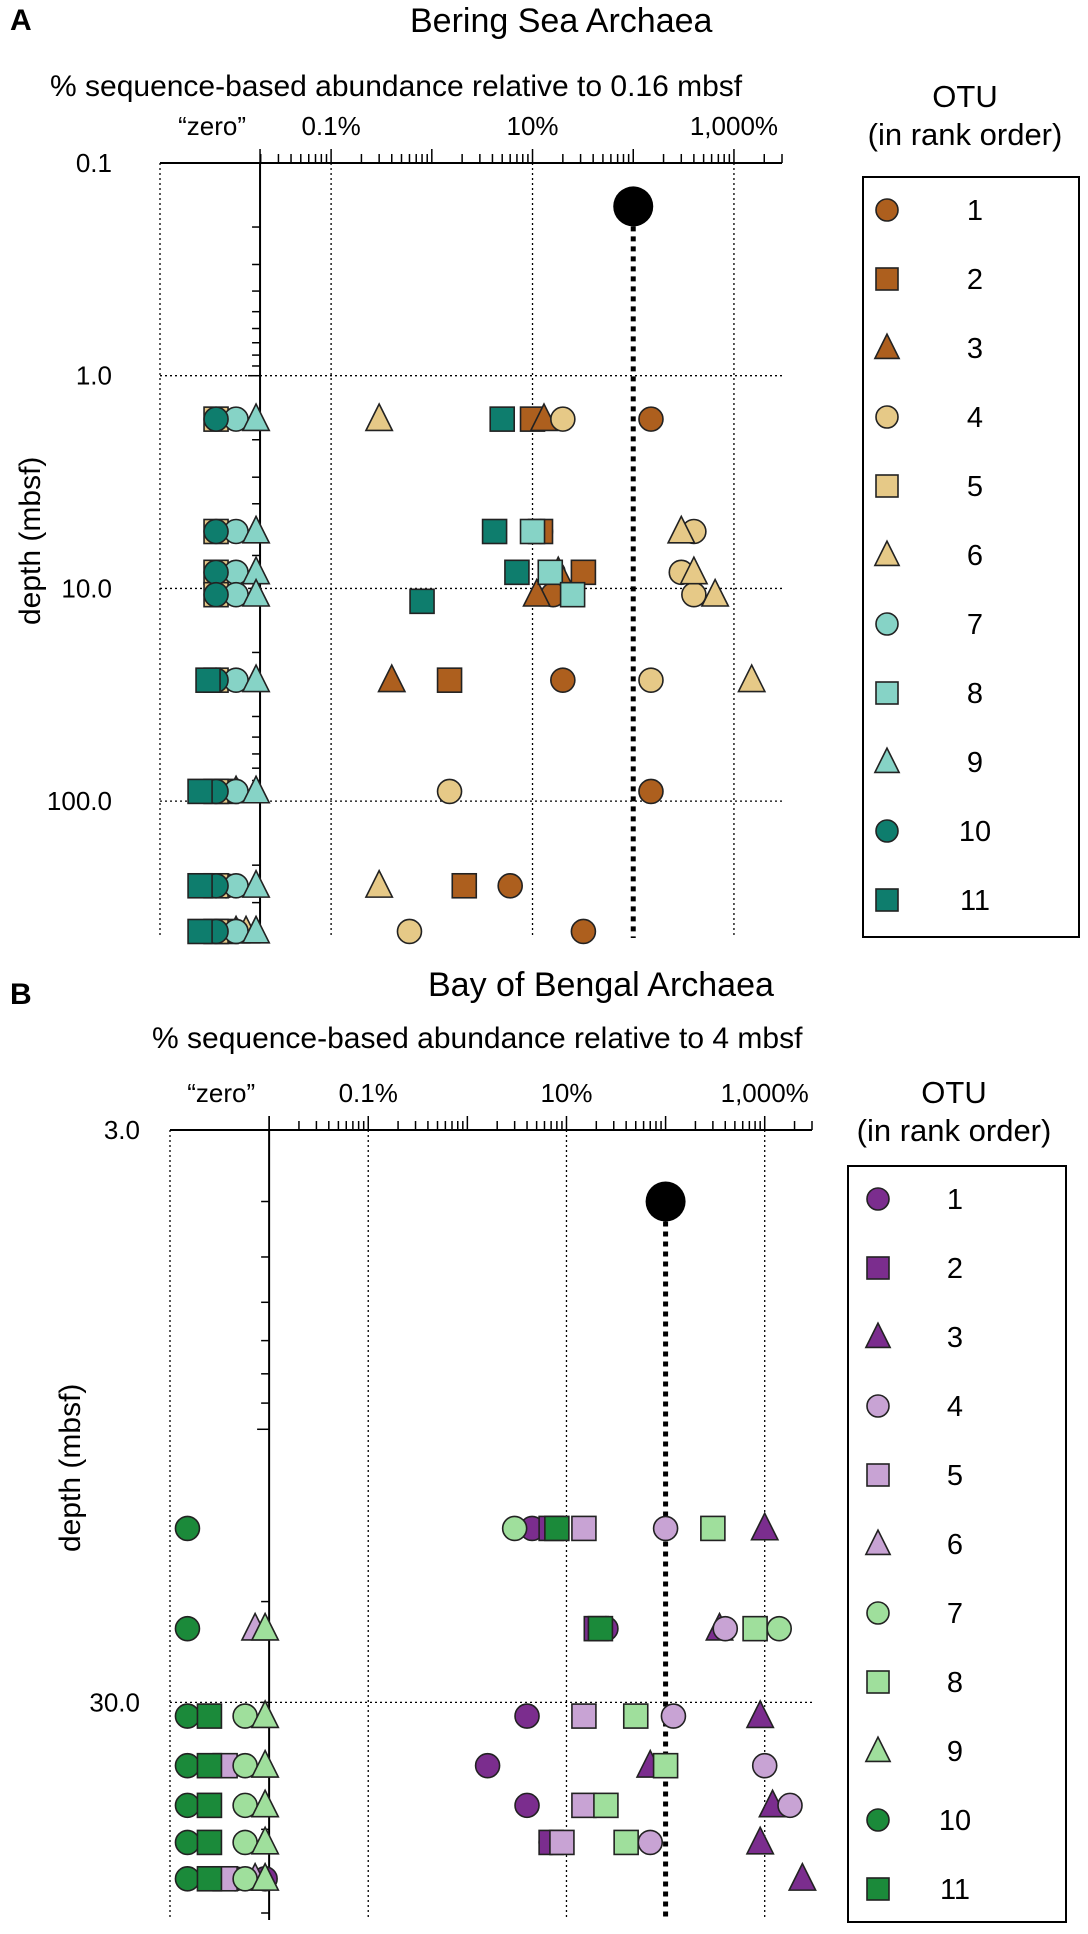 The image size is (1088, 1934). Describe the element at coordinates (955, 1683) in the screenshot. I see `panel-b-legend-label-otu-8: 8` at that location.